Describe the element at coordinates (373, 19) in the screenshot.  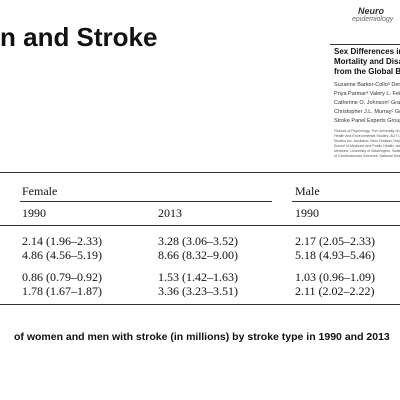
I see `journal-logo: epidemiology` at that location.